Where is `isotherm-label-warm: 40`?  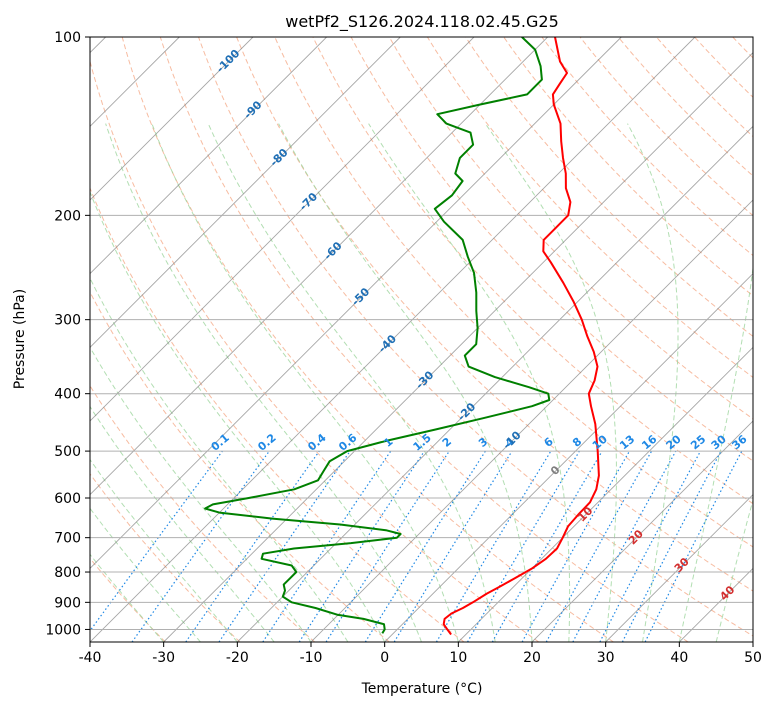 isotherm-label-warm: 40 is located at coordinates (727, 593).